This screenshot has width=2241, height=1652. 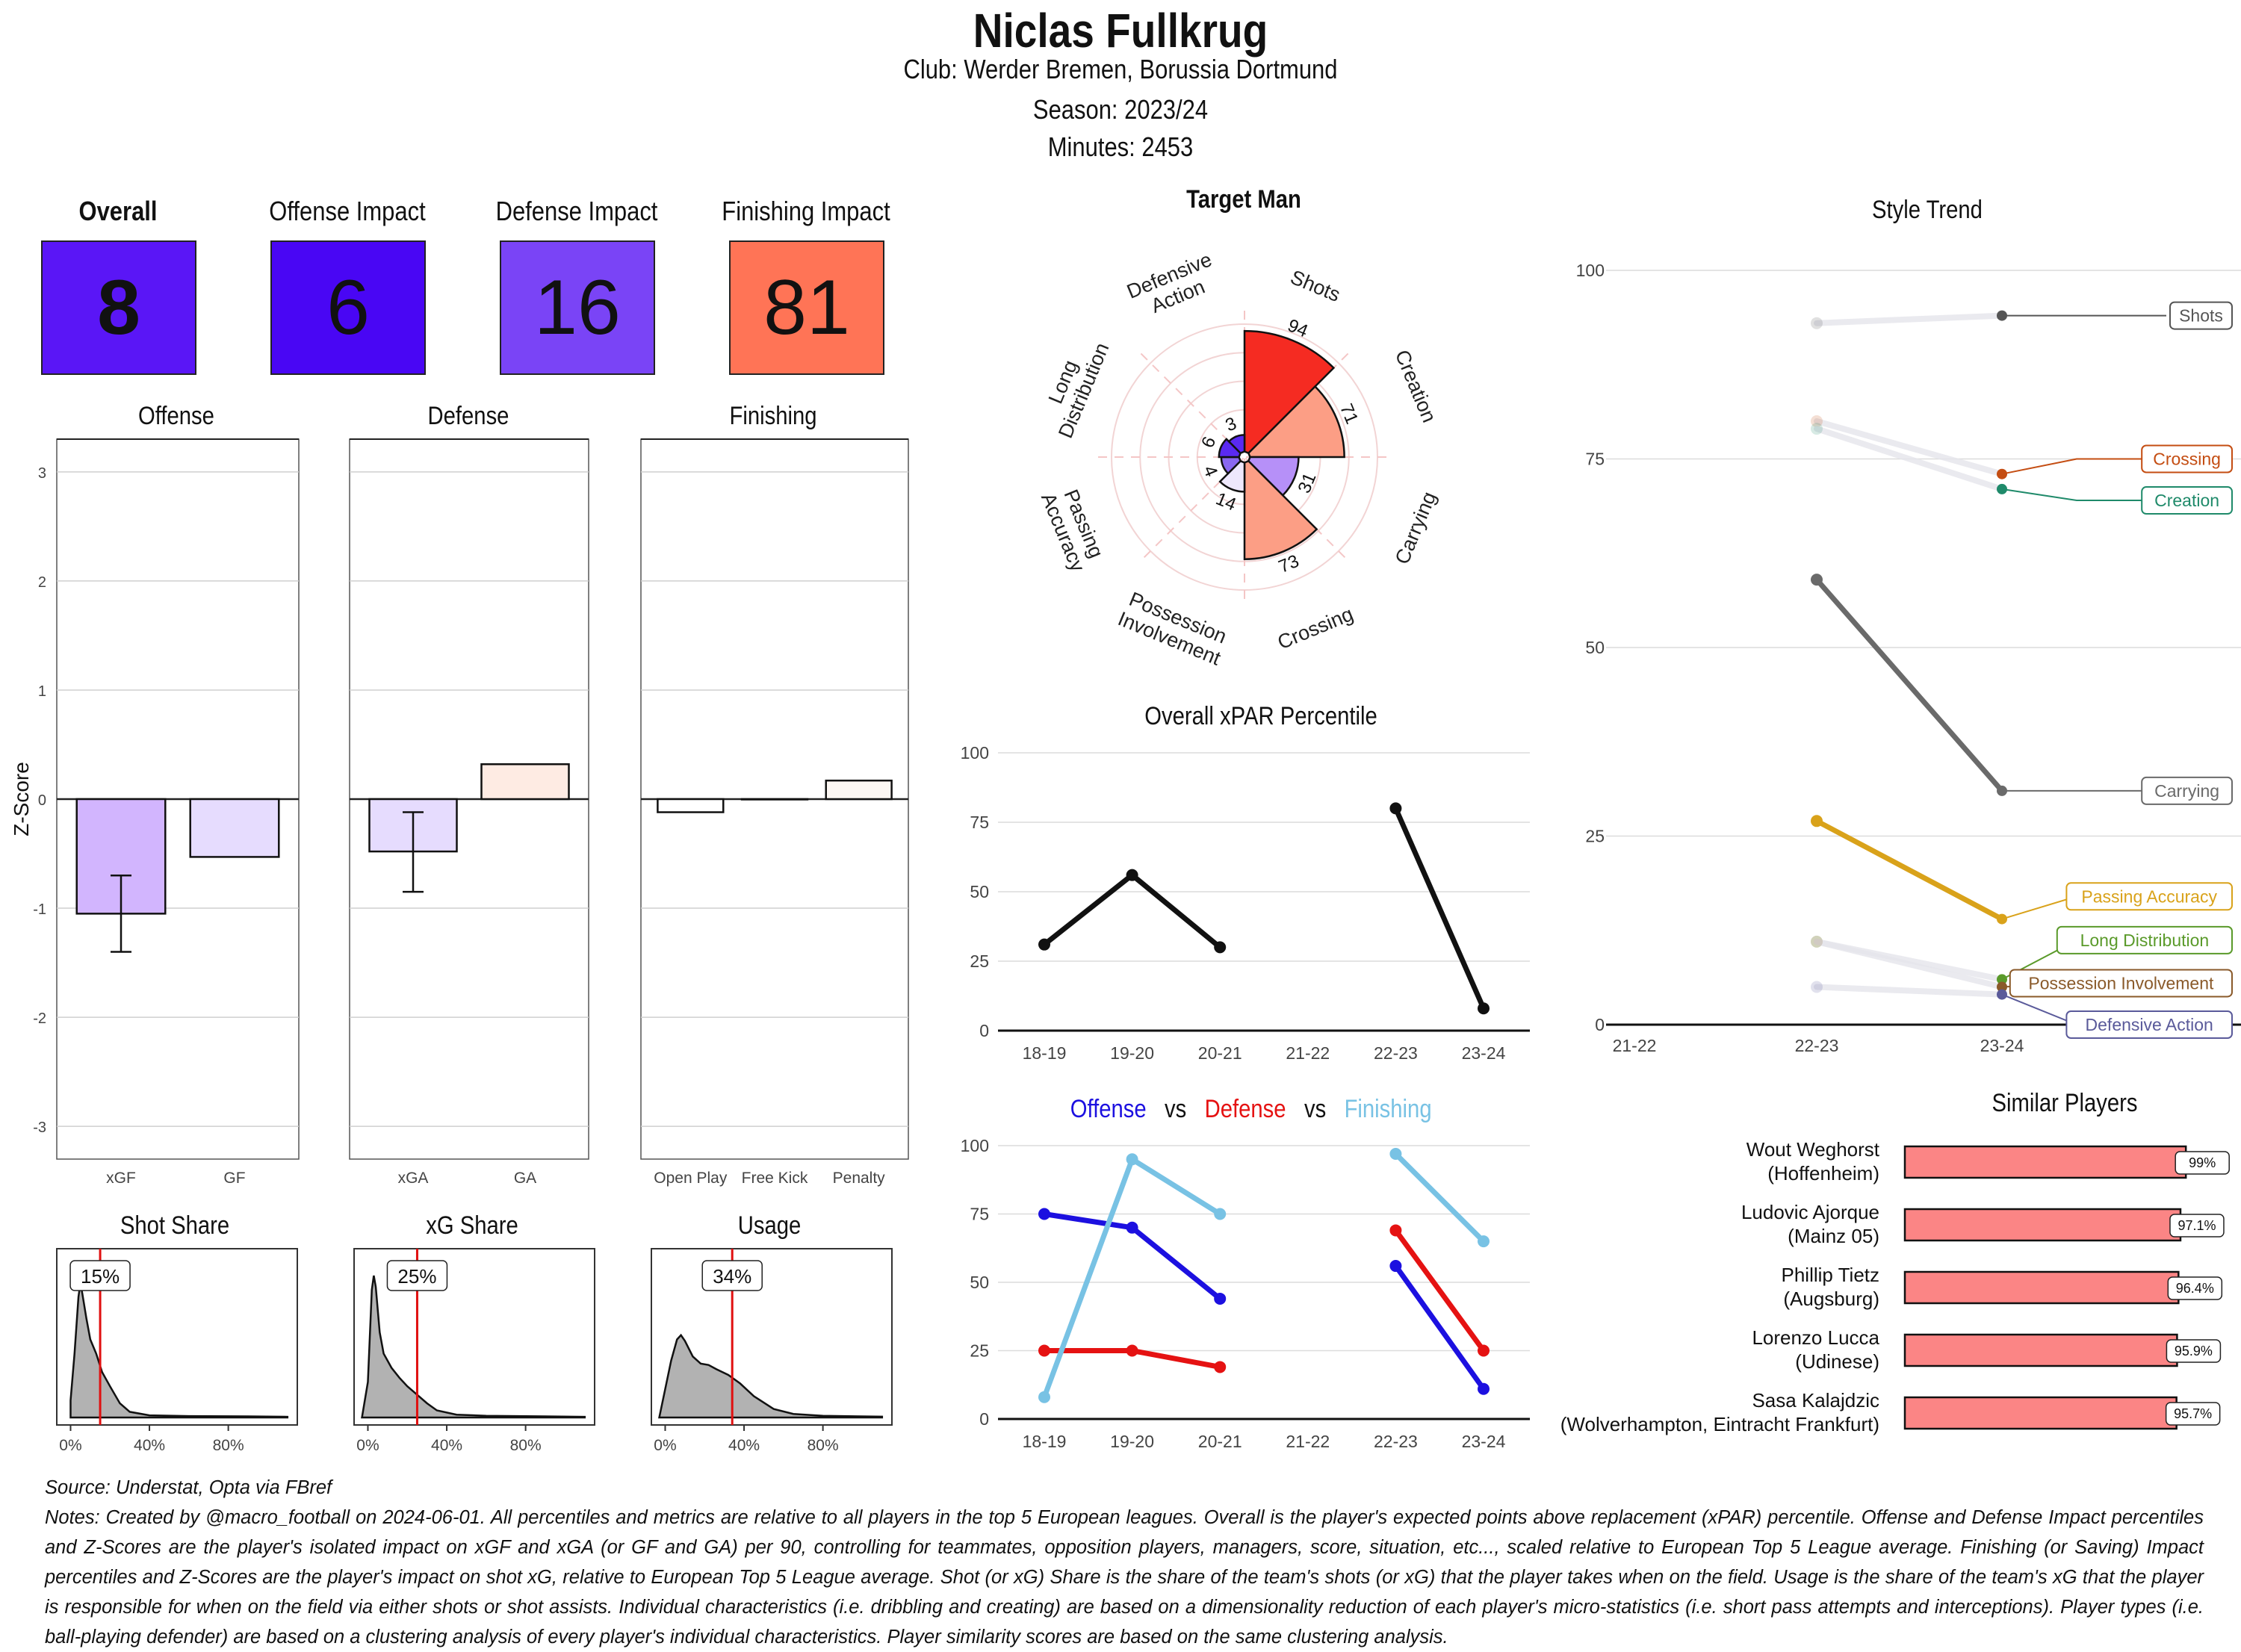 I want to click on finishing-impact-score-box: 81, so click(x=806, y=307).